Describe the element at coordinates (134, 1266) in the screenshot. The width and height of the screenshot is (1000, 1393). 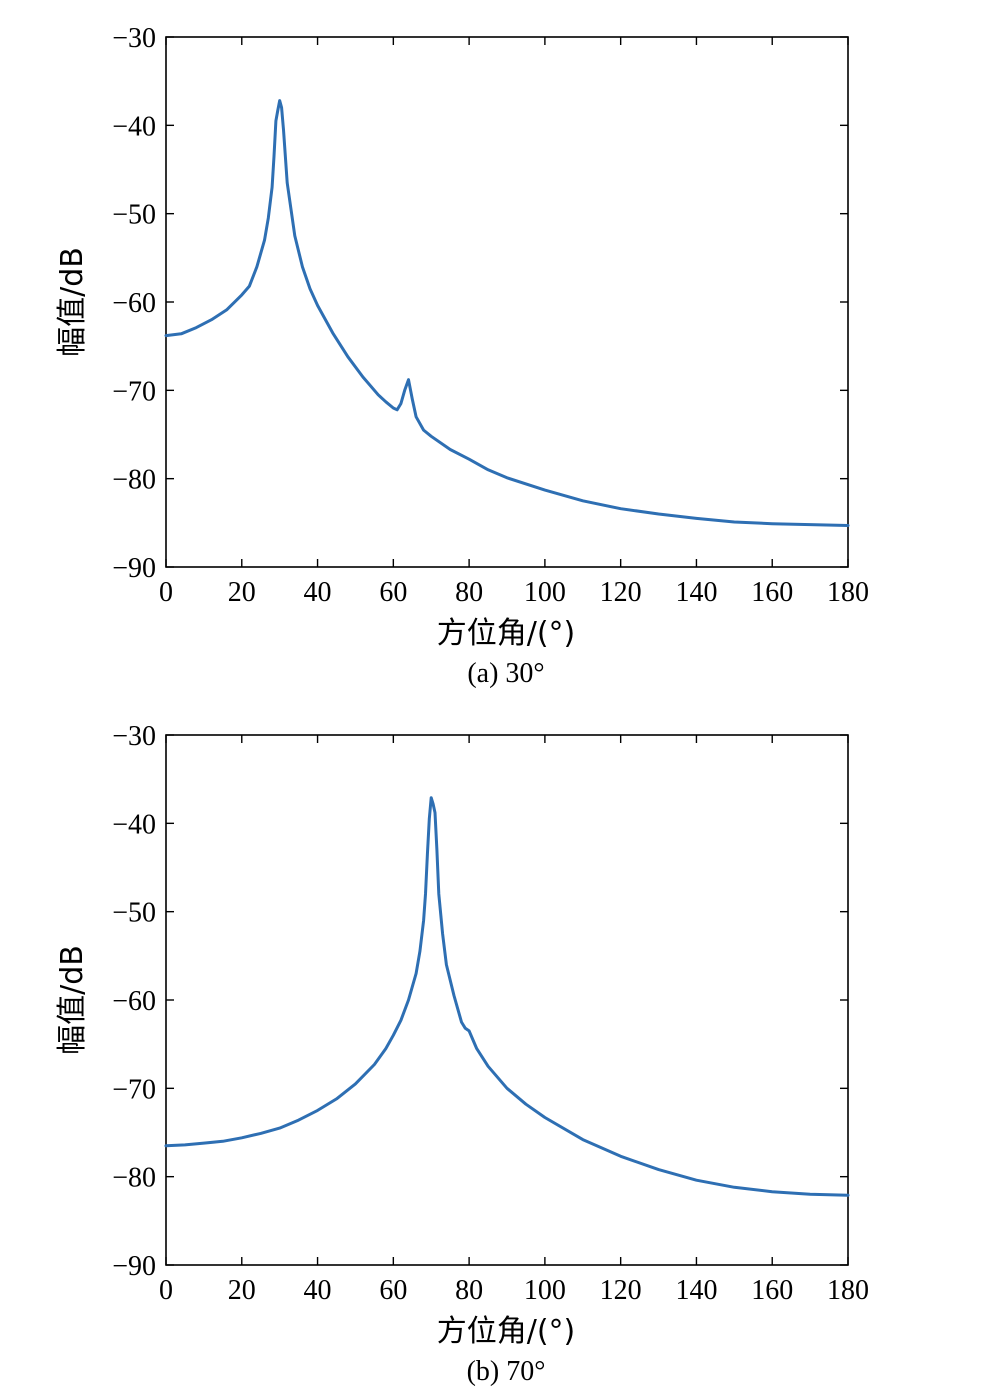
I see `y-tick-label-b: −90` at that location.